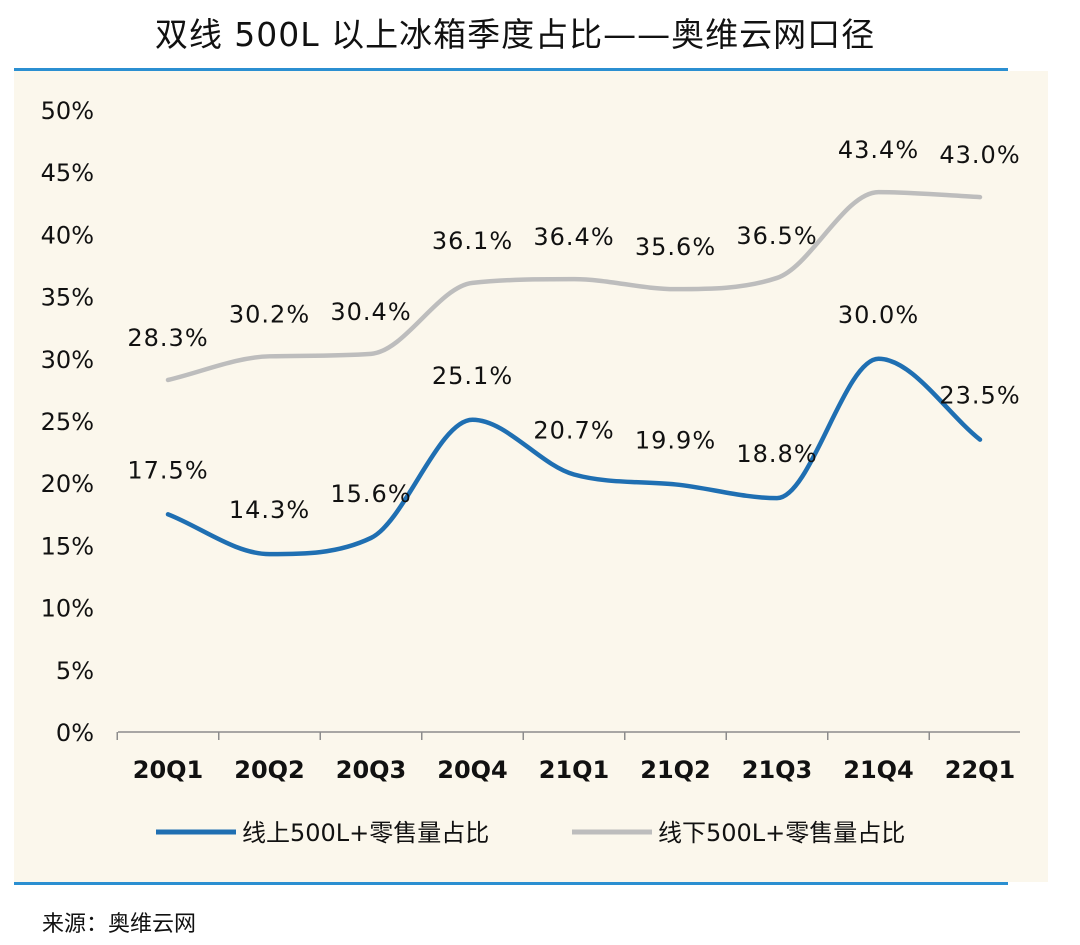 The image size is (1080, 945). Describe the element at coordinates (67, 484) in the screenshot. I see `y-tick-label: 20%` at that location.